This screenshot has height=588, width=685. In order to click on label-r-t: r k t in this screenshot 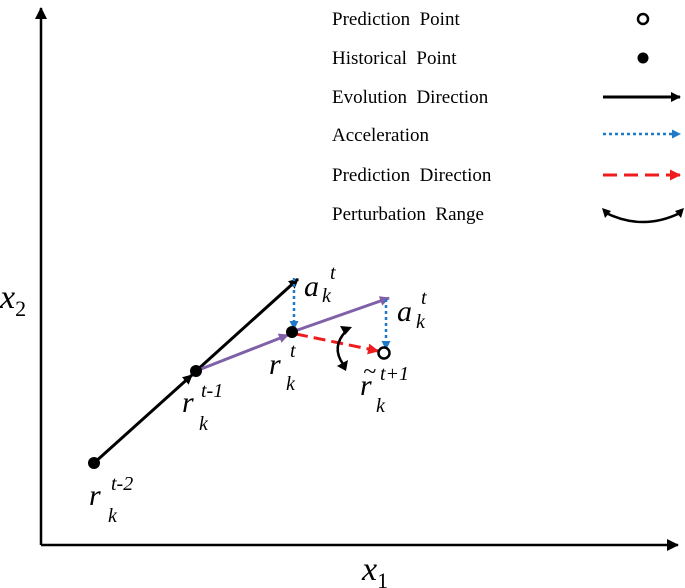, I will do `click(282, 367)`.